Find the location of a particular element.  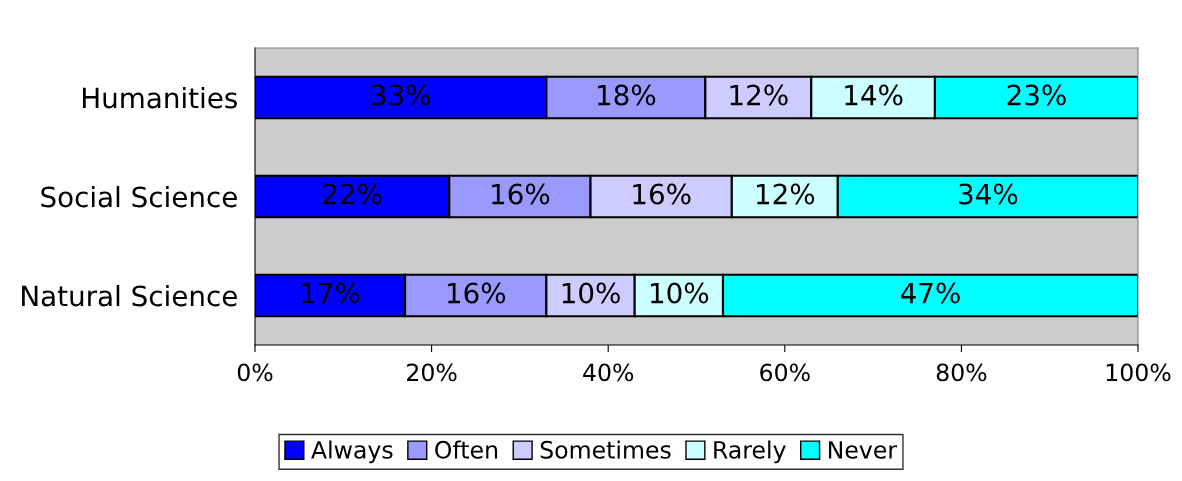

x-tick-label: 60% is located at coordinates (785, 372).